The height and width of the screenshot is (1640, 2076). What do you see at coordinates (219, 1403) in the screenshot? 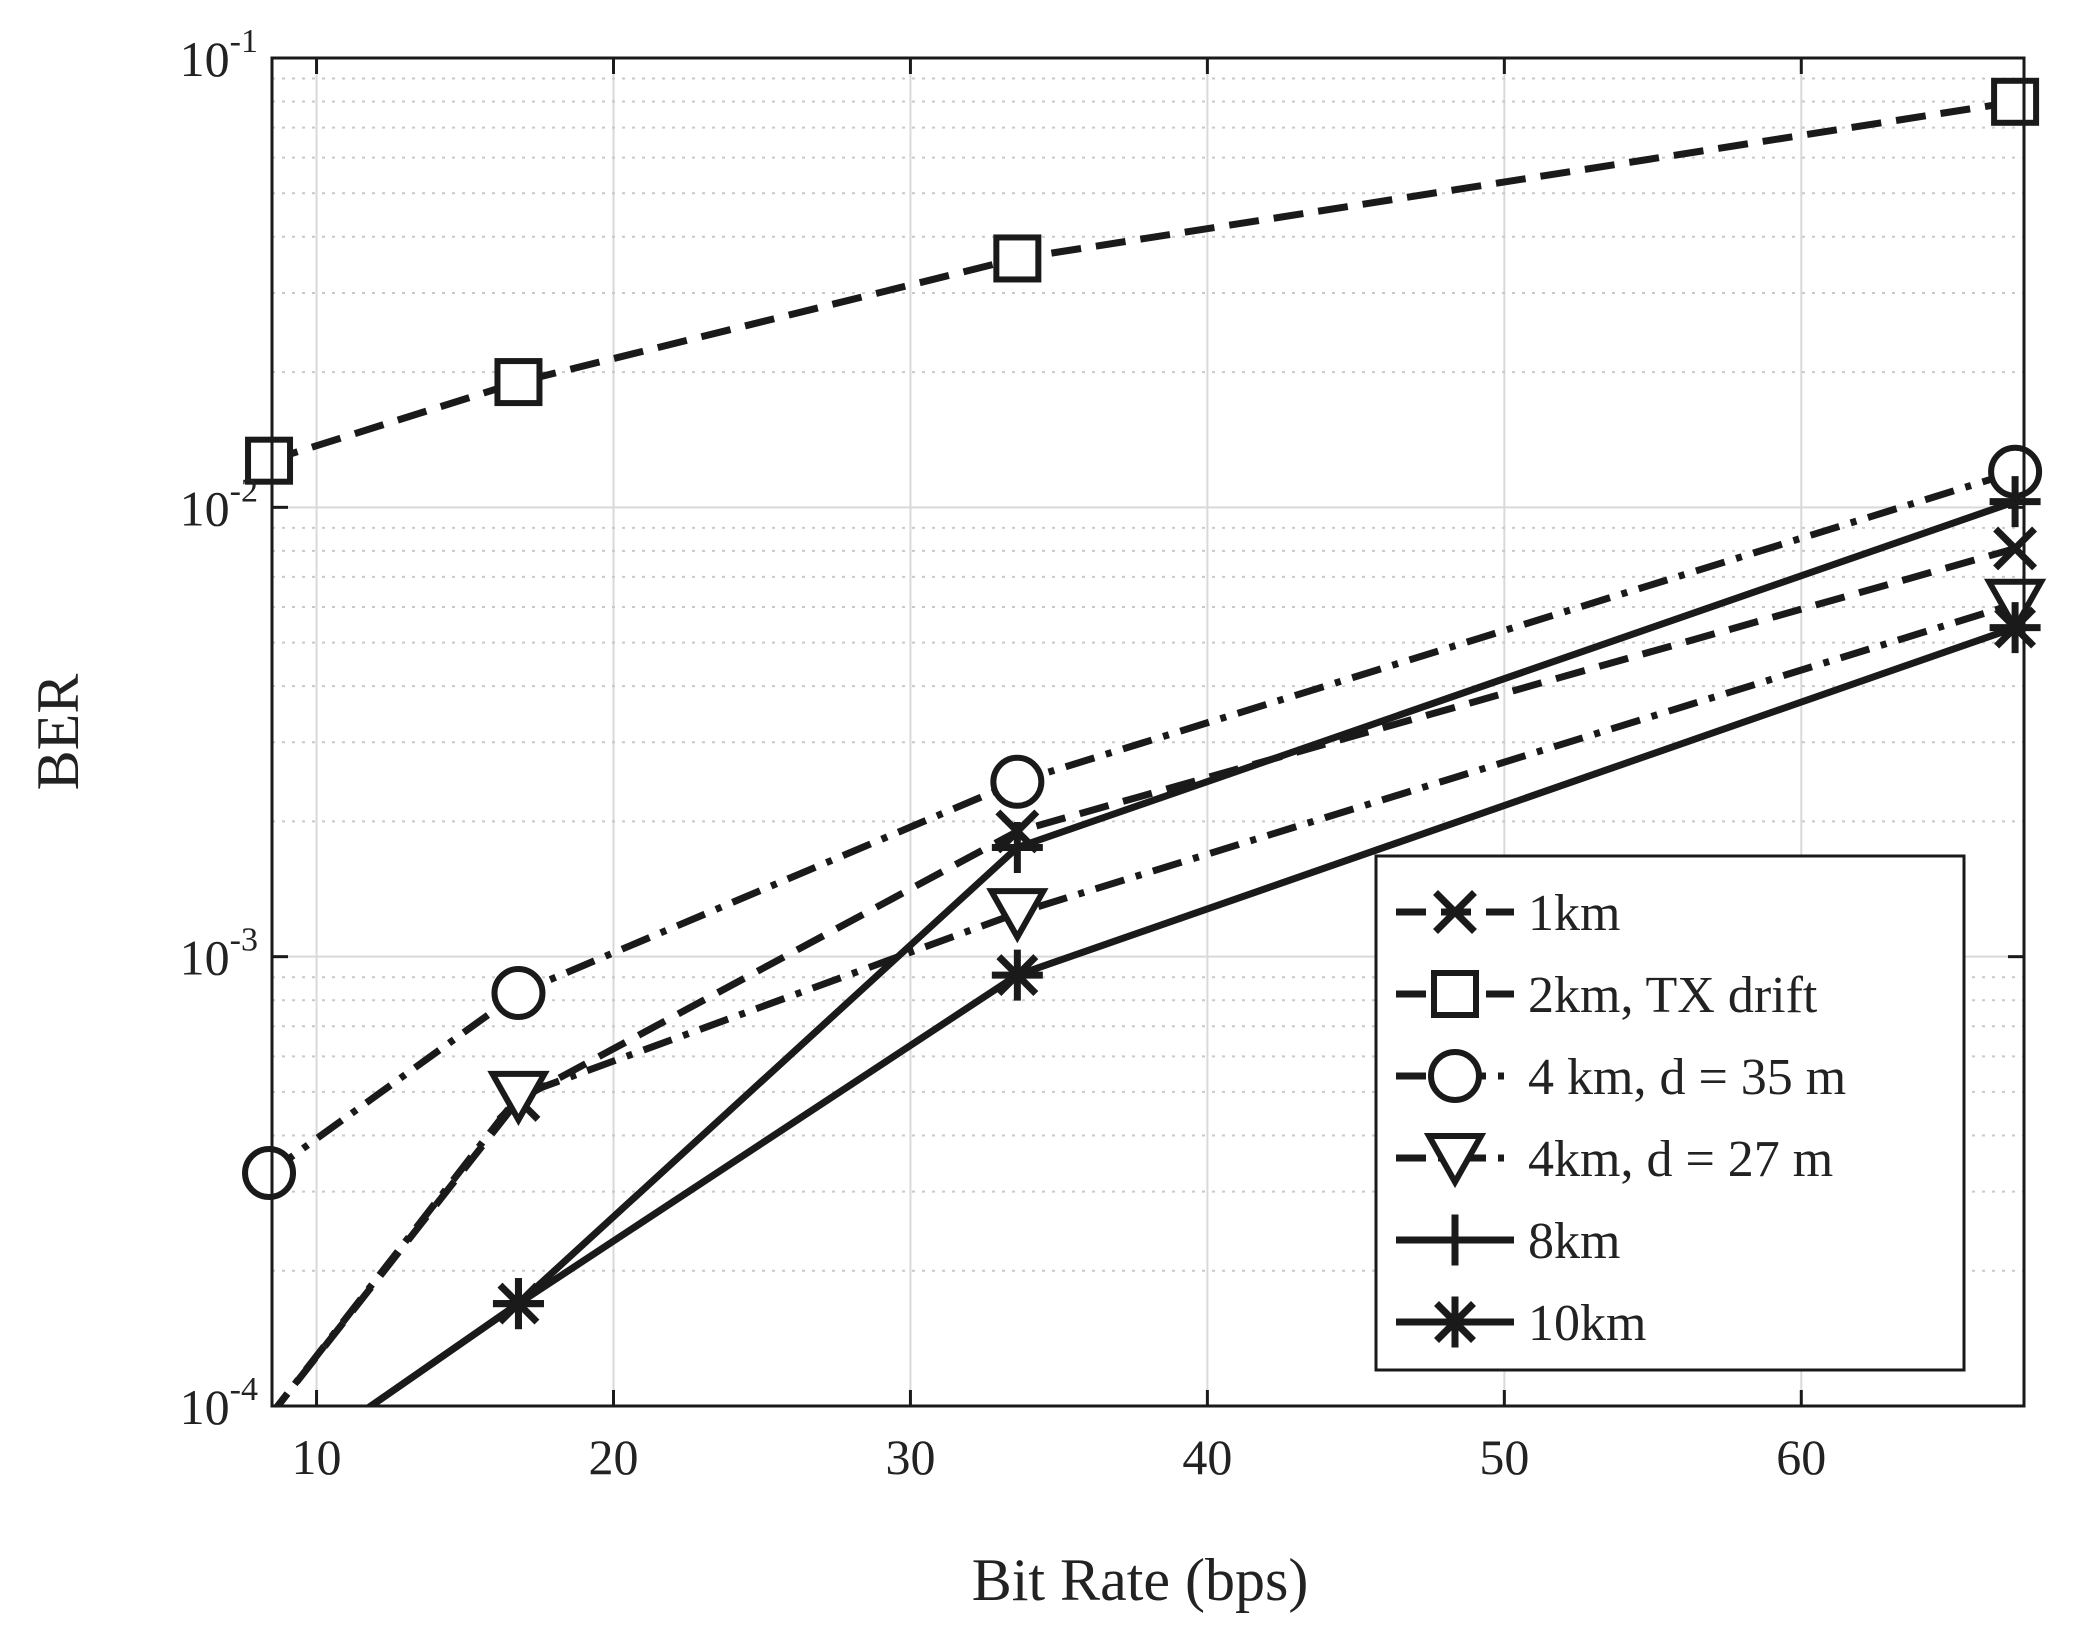
I see `y-tick-label: 10⁻⁴` at bounding box center [219, 1403].